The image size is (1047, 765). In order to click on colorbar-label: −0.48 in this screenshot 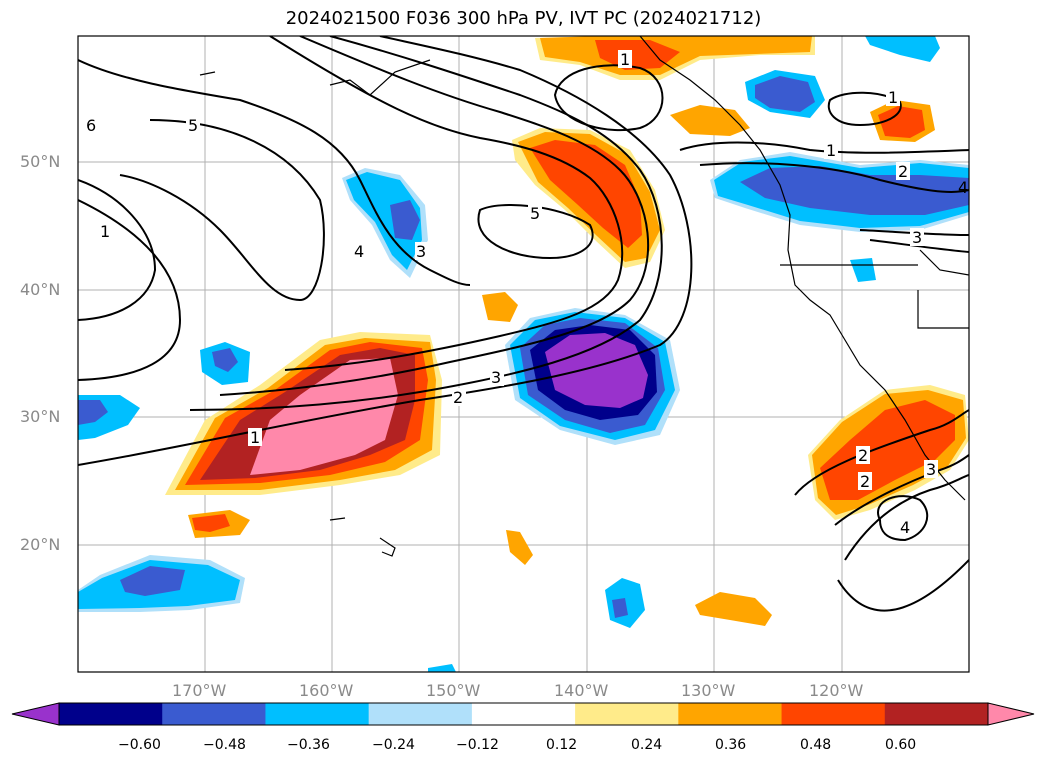, I will do `click(224, 745)`.